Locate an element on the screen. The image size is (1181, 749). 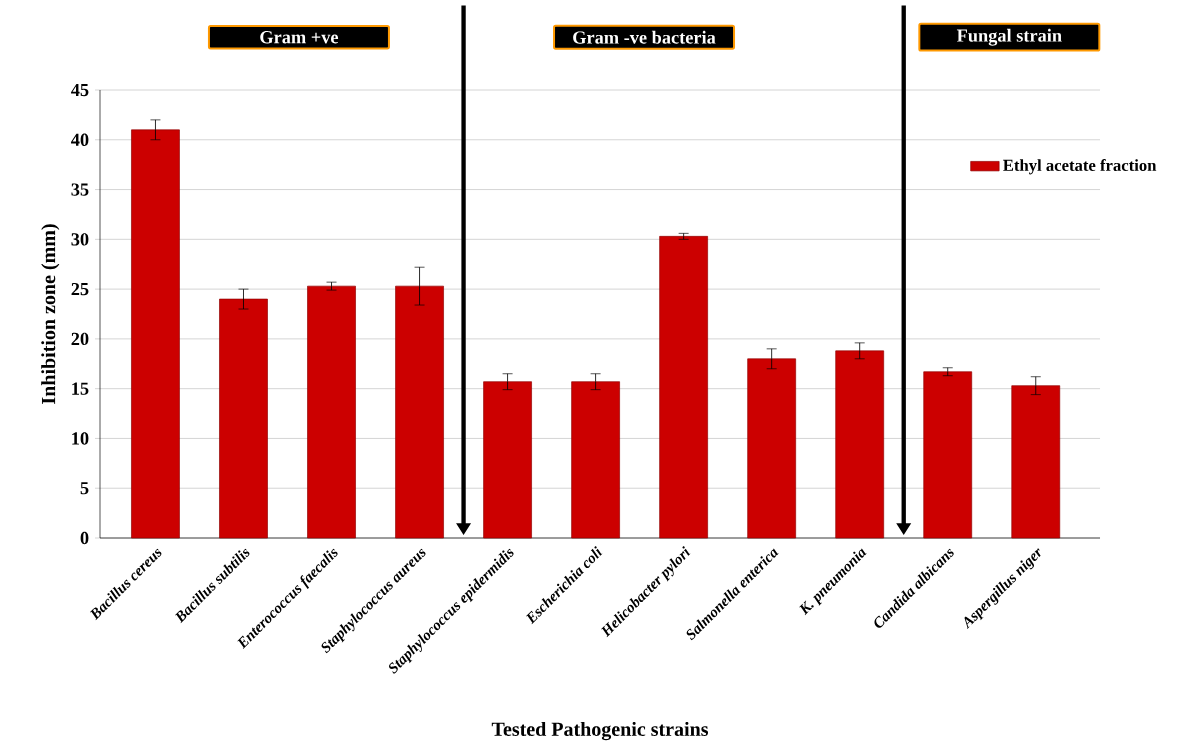
y-tick-label: 35 is located at coordinates (80, 189).